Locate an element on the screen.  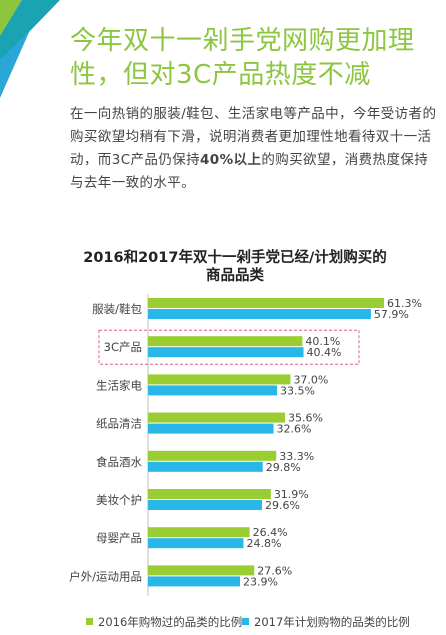
legend-label-2016: 2016年购物过的品类的比例 is located at coordinates (170, 622).